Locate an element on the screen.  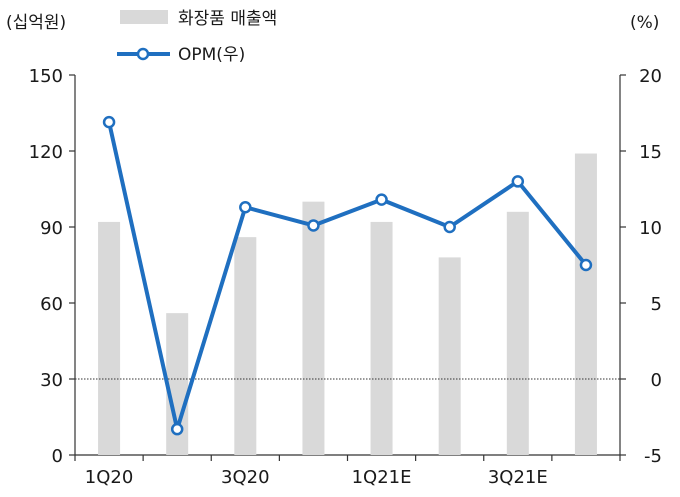
opm-point-3Q20 is located at coordinates (245, 207).